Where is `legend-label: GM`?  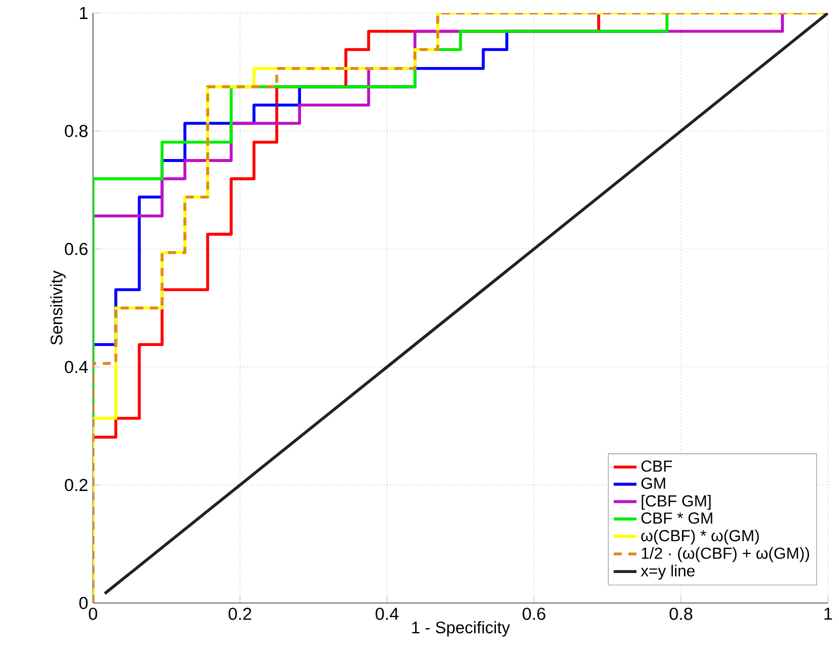 legend-label: GM is located at coordinates (653, 483).